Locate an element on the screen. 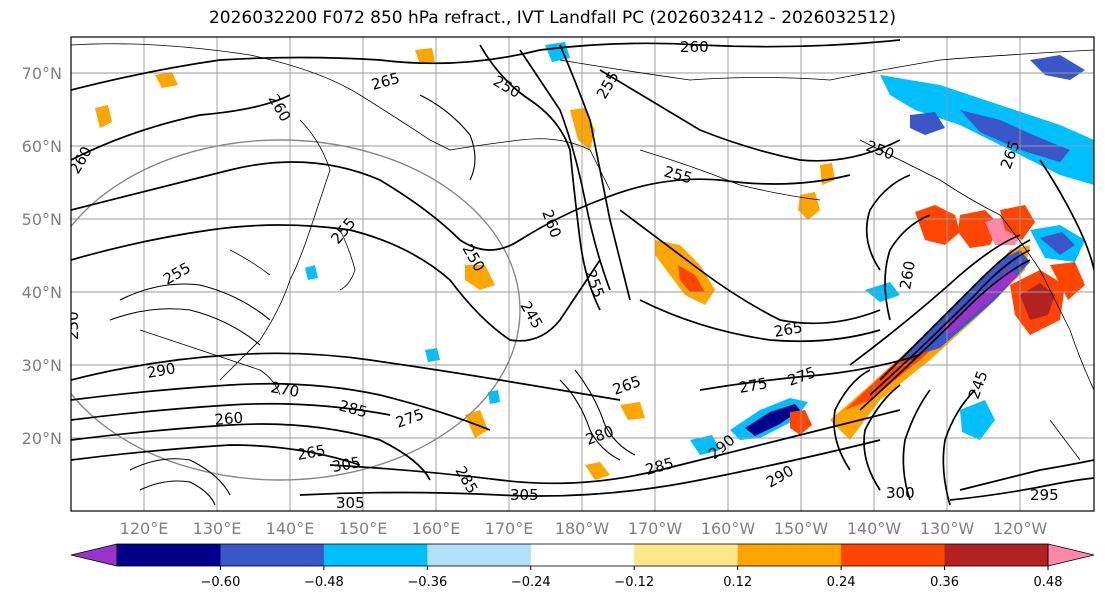 The image size is (1105, 604). colorbar-extend-right is located at coordinates (1071, 555).